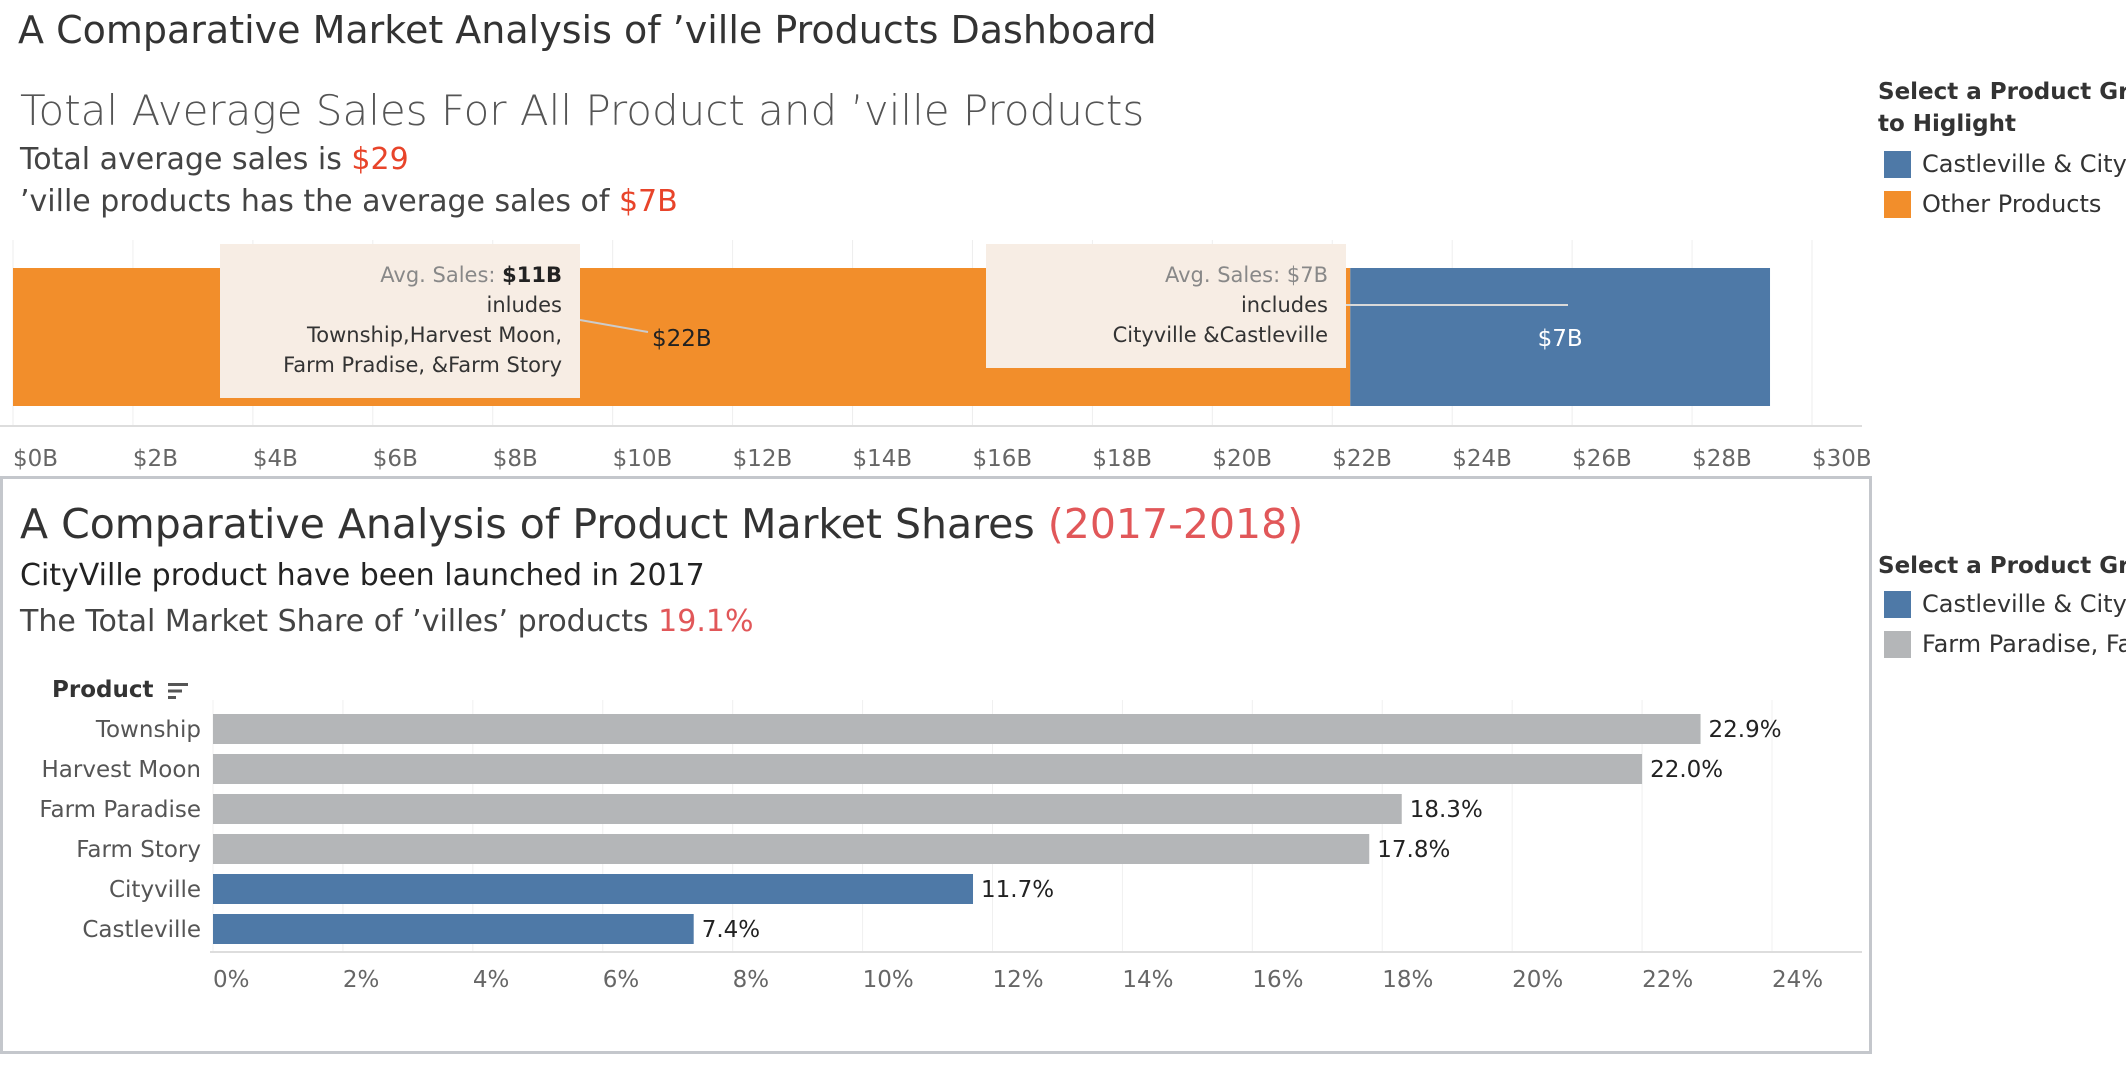 This screenshot has height=1077, width=2126. Describe the element at coordinates (648, 201) in the screenshot. I see `ville-average-sales-value: $7B` at that location.